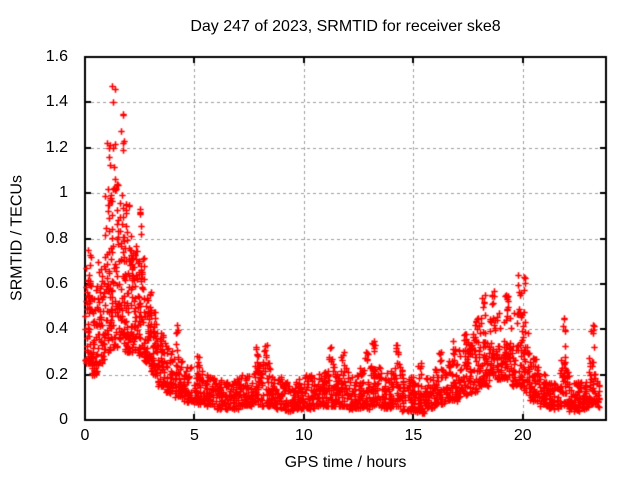 The width and height of the screenshot is (640, 480). What do you see at coordinates (56, 238) in the screenshot?
I see `y-tick-label: 0.8` at bounding box center [56, 238].